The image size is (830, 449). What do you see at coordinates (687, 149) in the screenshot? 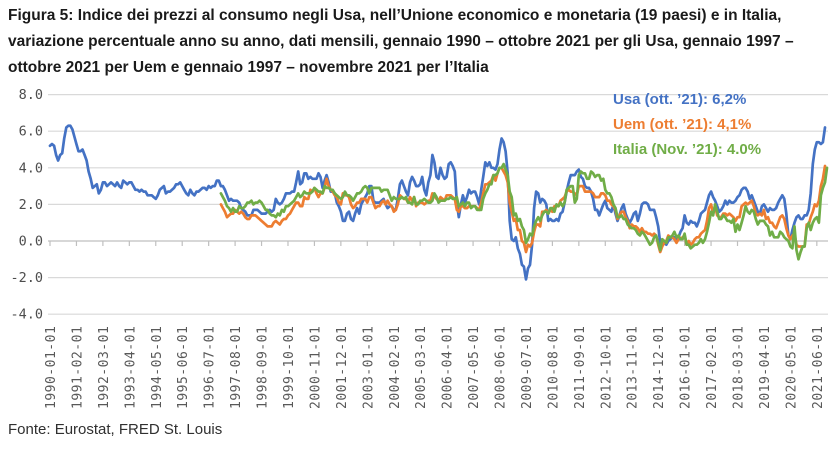
I see `legend-item-italia: Italia (Nov. ’21): 4.0%` at bounding box center [687, 149].